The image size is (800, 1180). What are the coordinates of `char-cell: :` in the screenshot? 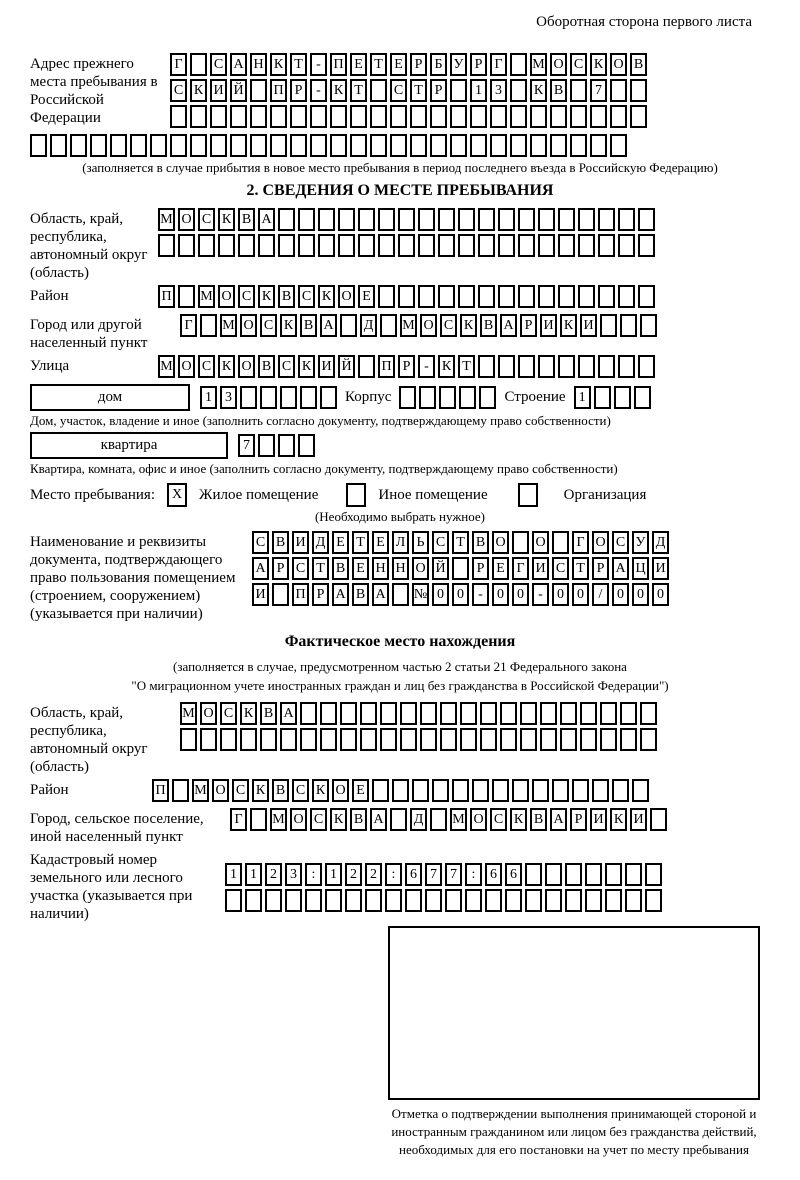 It's located at (313, 874).